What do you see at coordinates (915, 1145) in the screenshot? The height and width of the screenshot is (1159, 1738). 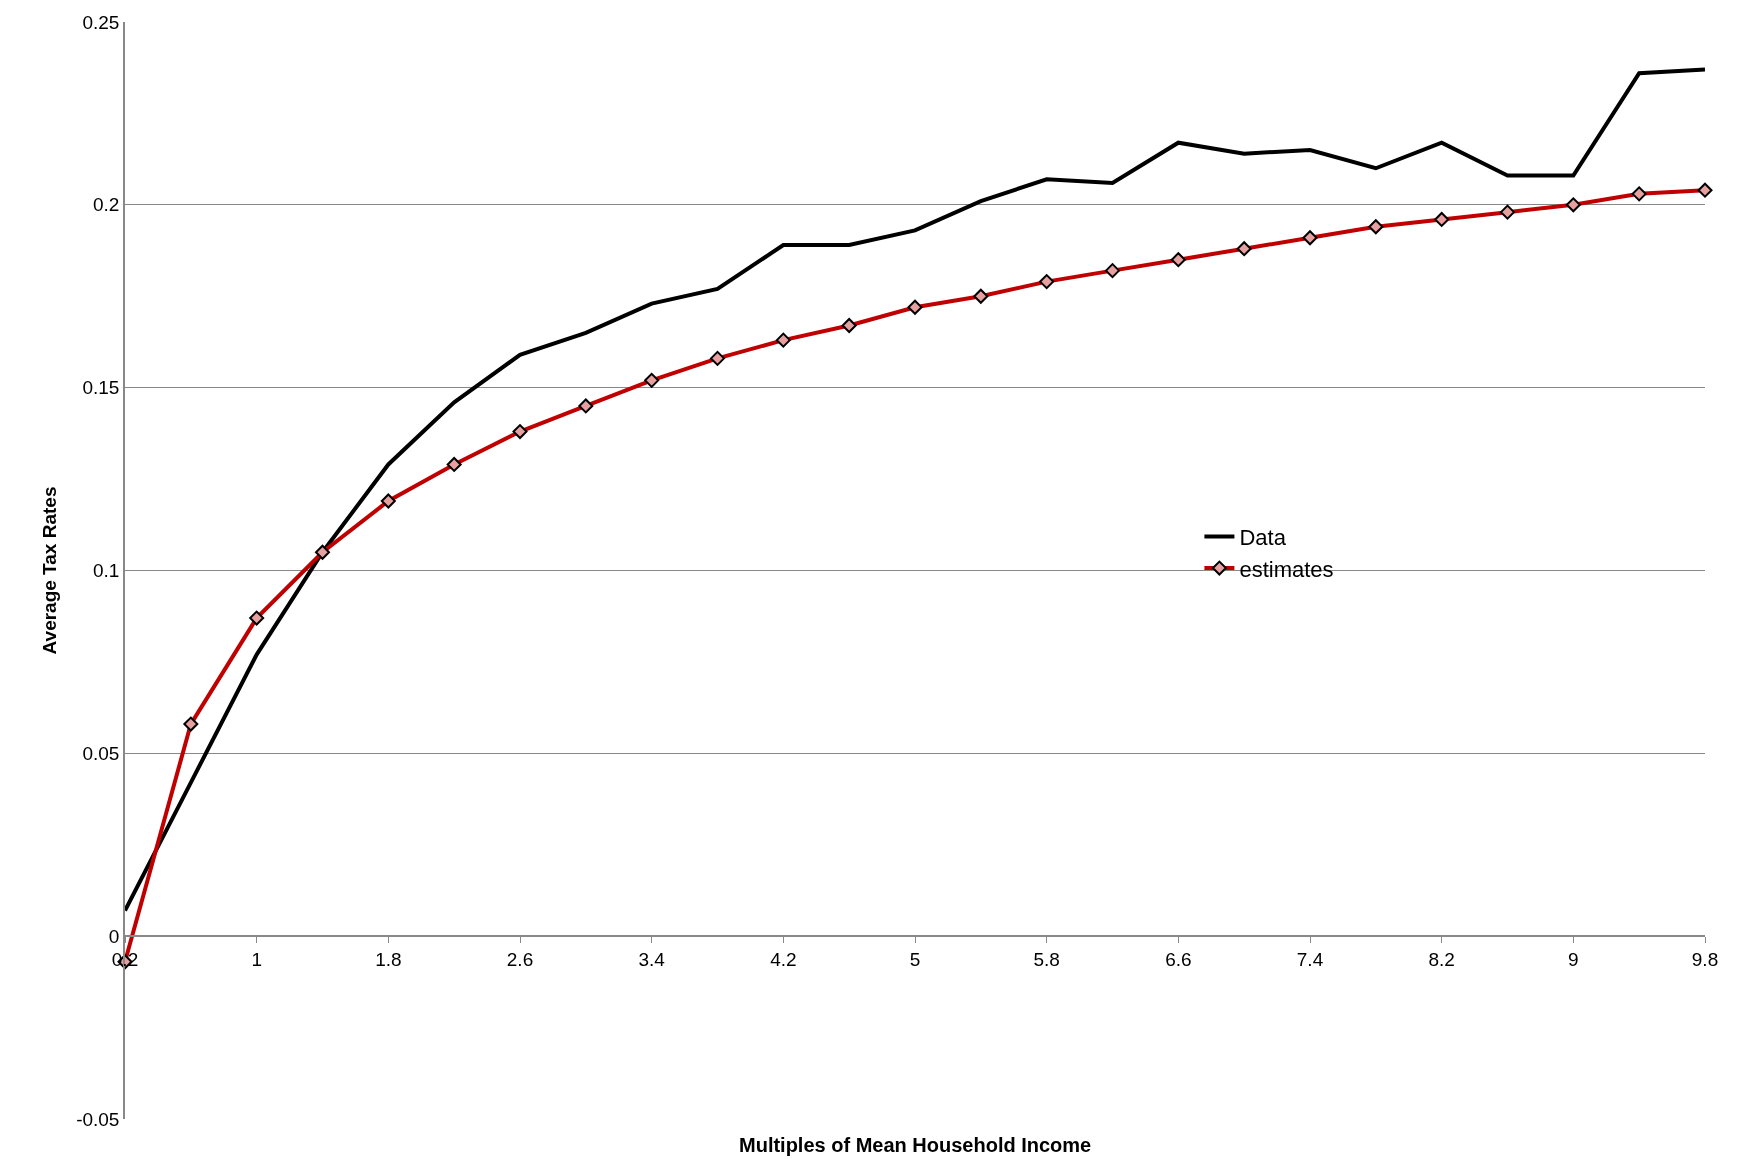 I see `x-axis-title: Multiples of Mean Household Income` at bounding box center [915, 1145].